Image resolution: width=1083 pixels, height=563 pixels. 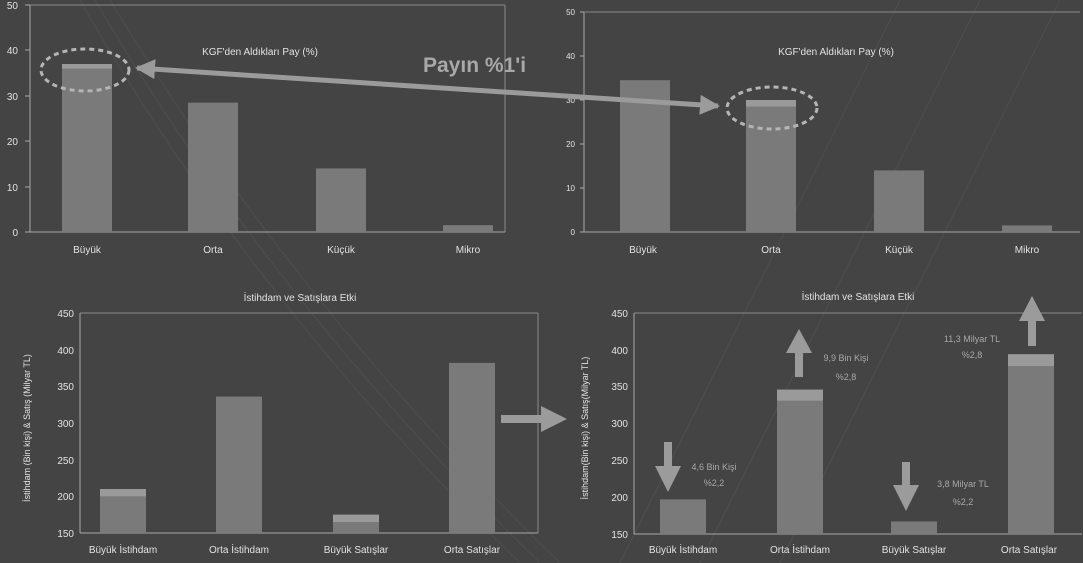 What do you see at coordinates (963, 484) in the screenshot?
I see `annotation-buyuk-satislar-value: 3,8 Milyar TL` at bounding box center [963, 484].